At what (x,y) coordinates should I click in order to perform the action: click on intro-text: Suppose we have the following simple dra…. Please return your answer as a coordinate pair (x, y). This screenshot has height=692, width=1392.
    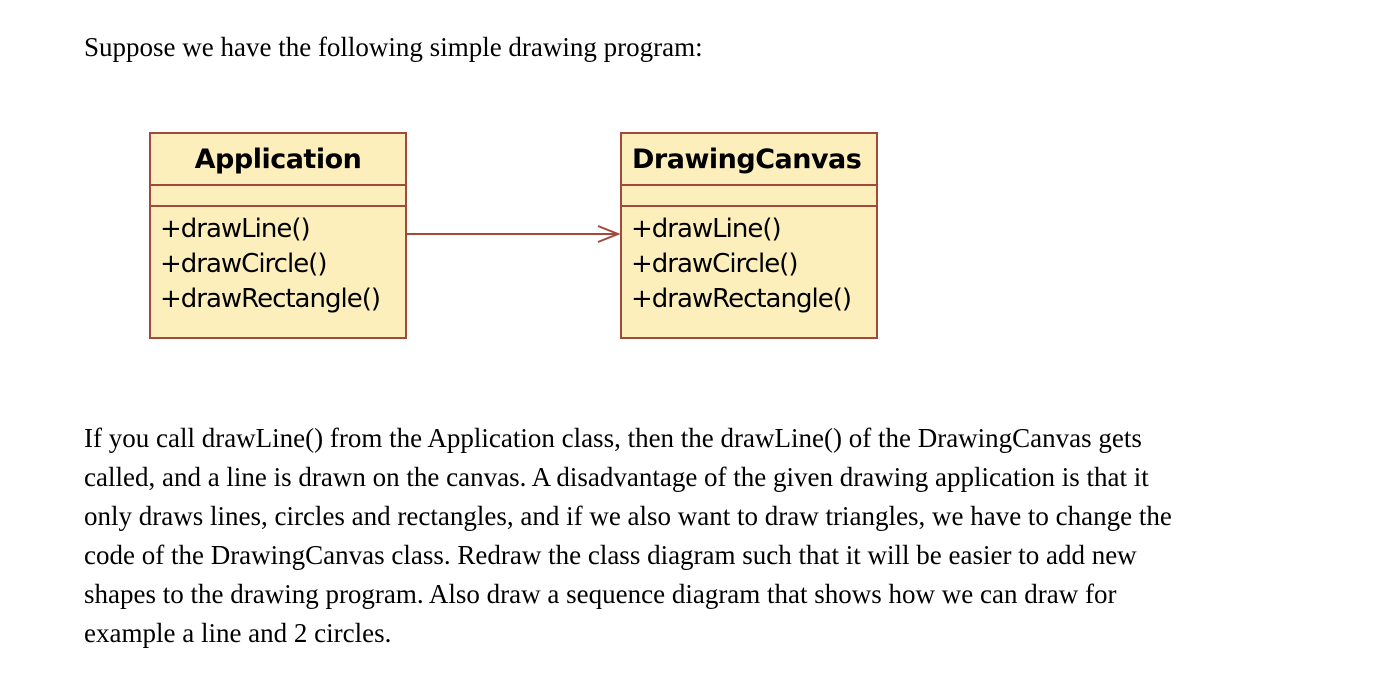
    Looking at the image, I should click on (393, 47).